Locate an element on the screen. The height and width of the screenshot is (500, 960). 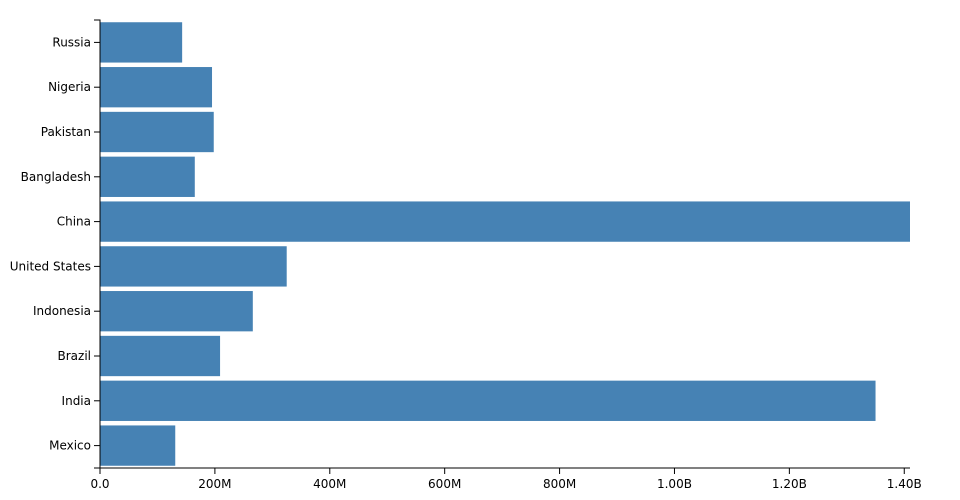
x-tick-label: 0.0 is located at coordinates (99, 484).